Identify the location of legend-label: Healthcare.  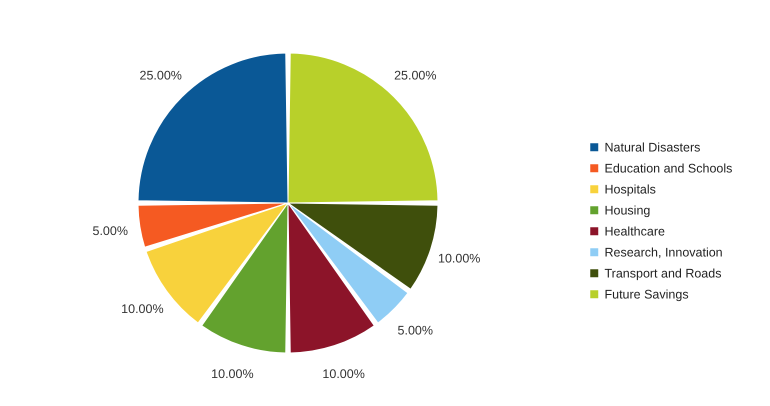
(634, 231).